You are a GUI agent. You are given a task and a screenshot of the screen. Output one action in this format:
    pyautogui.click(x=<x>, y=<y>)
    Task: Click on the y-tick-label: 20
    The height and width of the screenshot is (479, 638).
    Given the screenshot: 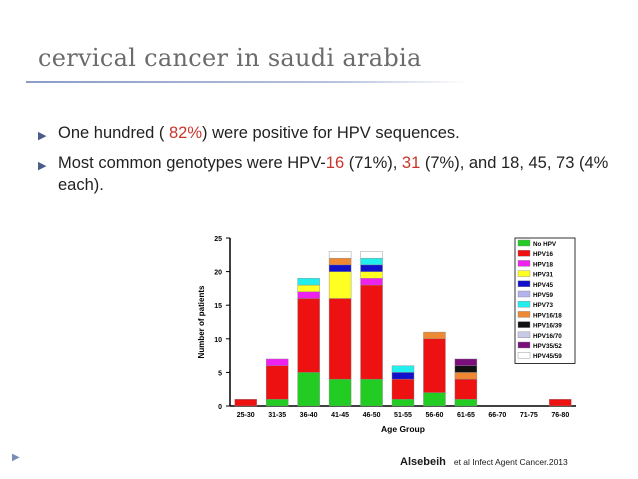 What is the action you would take?
    pyautogui.click(x=218, y=273)
    